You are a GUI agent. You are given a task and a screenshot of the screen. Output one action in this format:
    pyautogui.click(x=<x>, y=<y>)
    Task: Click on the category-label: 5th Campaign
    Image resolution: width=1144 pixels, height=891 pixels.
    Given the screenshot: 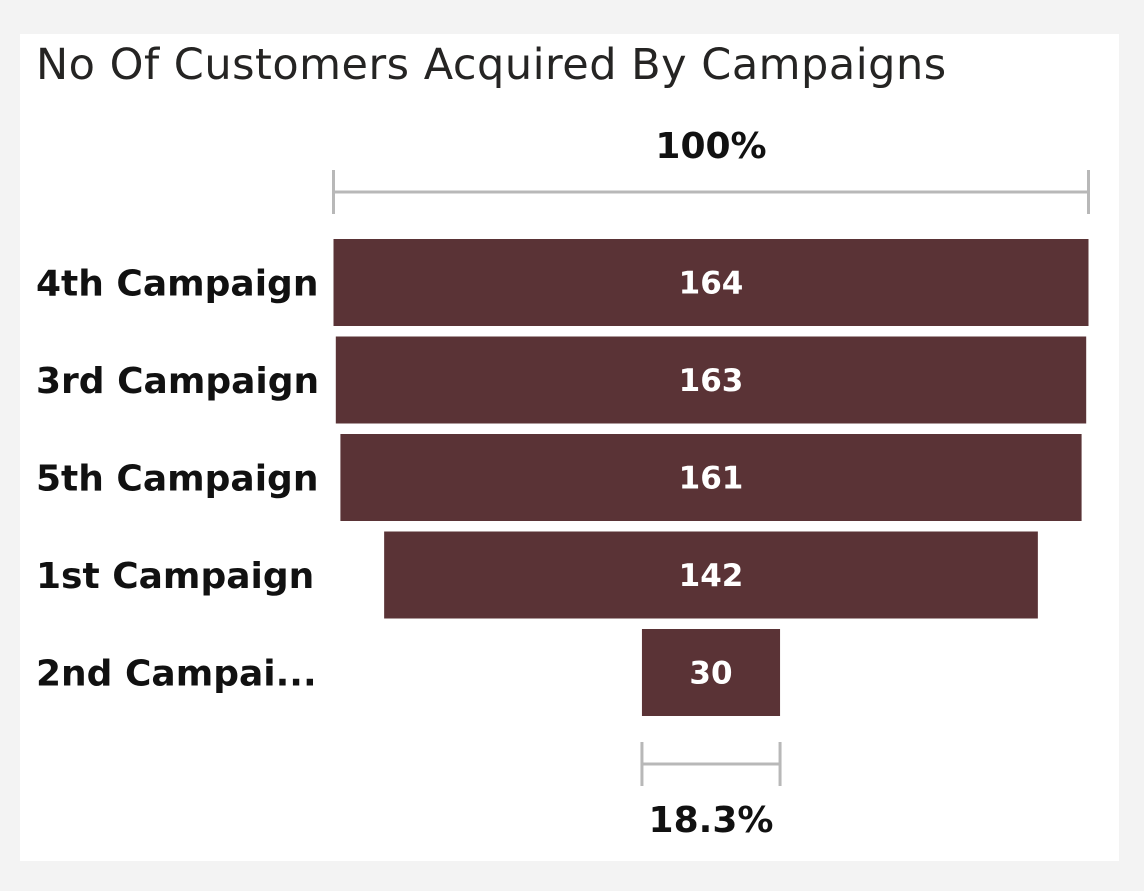 What is the action you would take?
    pyautogui.click(x=177, y=479)
    